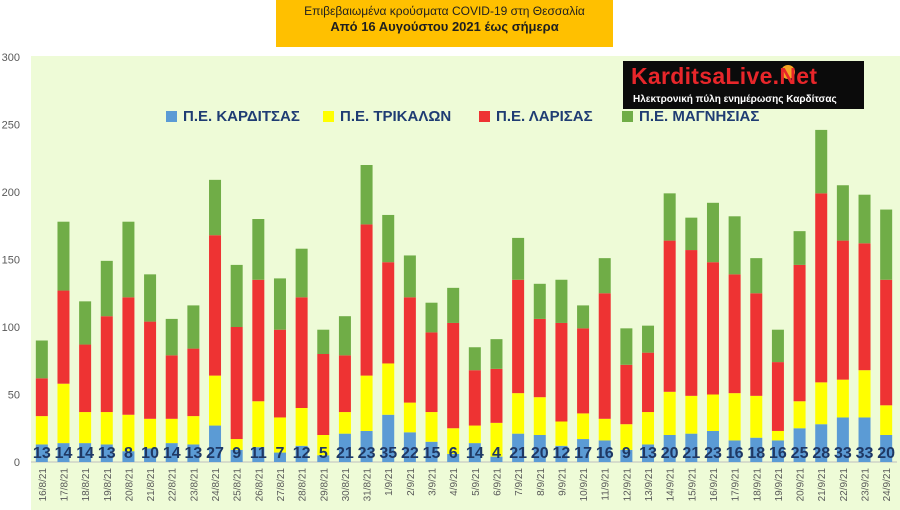  I want to click on y-tick-label: 250, so click(11, 126).